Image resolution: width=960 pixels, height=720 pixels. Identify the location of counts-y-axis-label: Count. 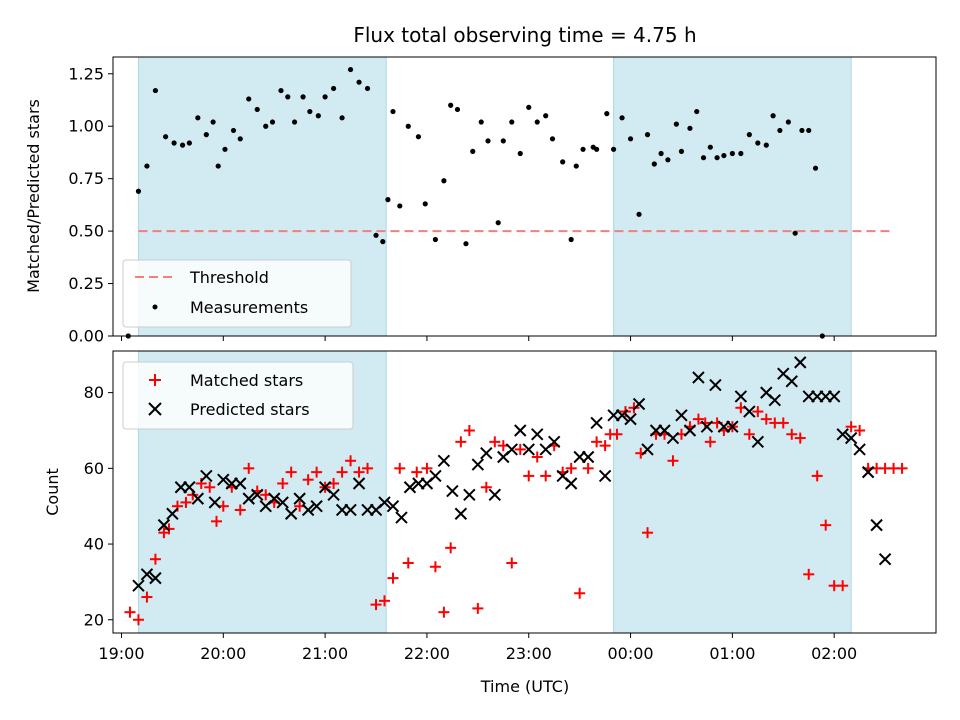
(52, 492).